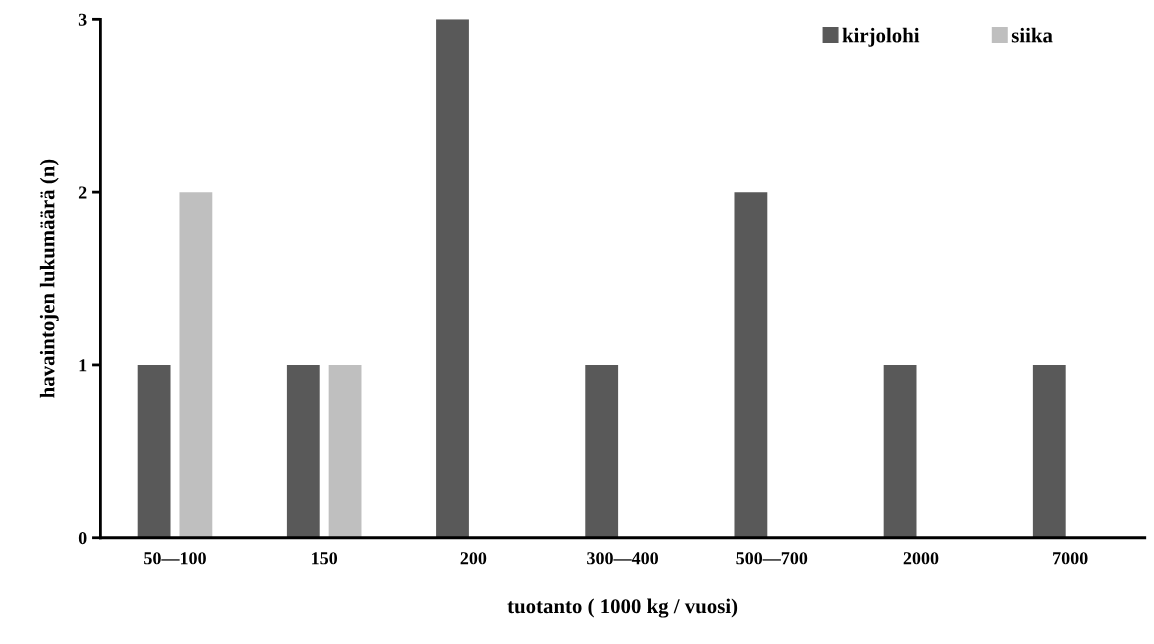  Describe the element at coordinates (921, 558) in the screenshot. I see `x-tick-label: 2000` at that location.